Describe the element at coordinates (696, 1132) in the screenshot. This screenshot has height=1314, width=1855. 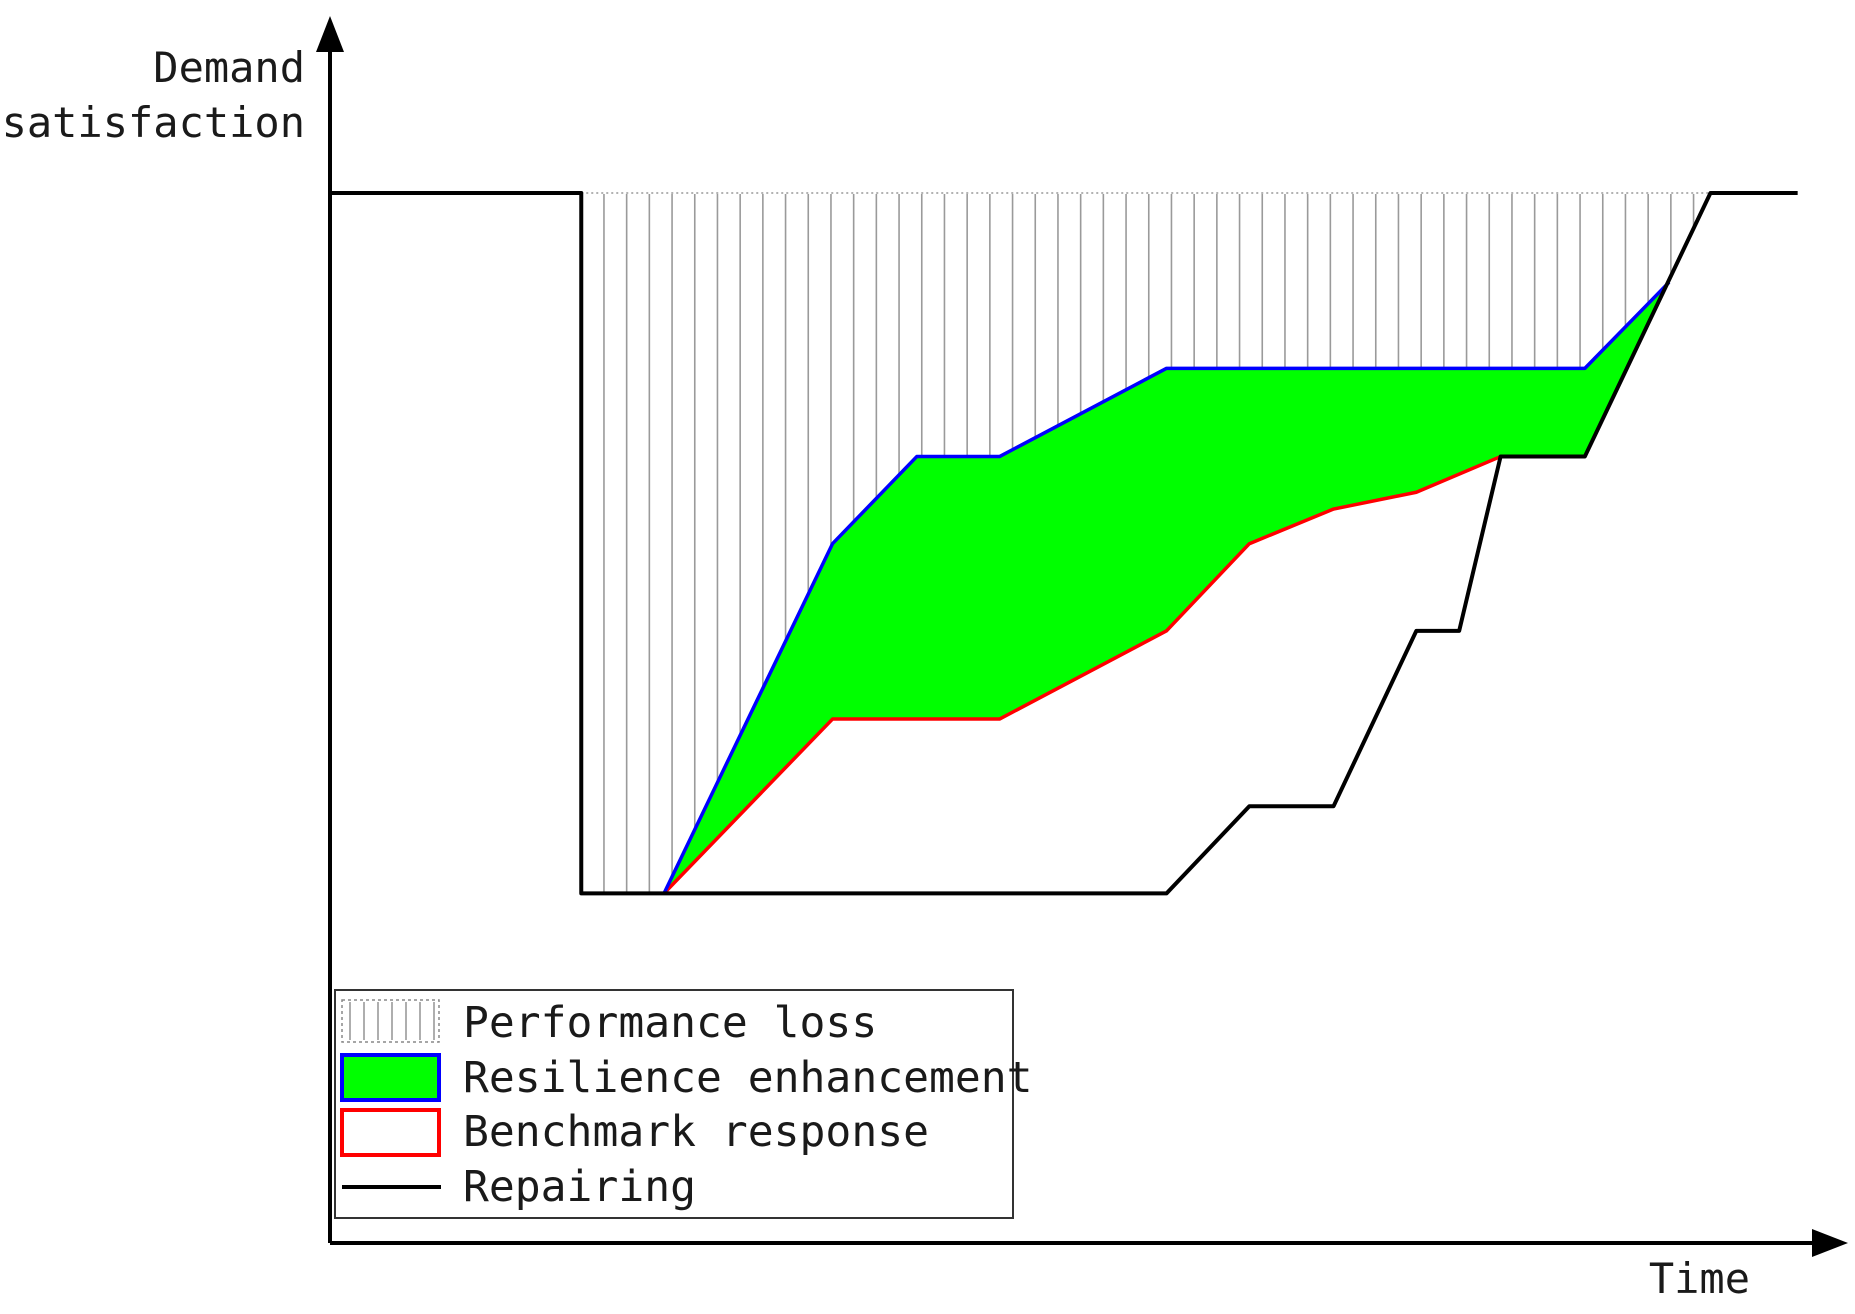
I see `legend-label-benchmark-response: Benchmark response` at that location.